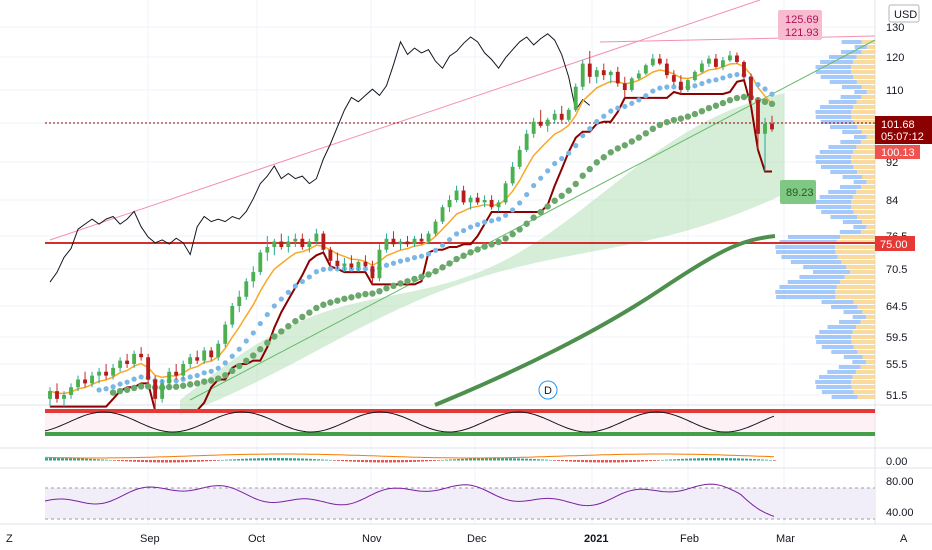 This screenshot has width=932, height=550. Describe the element at coordinates (895, 243) in the screenshot. I see `level-75-tag: 75.00` at that location.